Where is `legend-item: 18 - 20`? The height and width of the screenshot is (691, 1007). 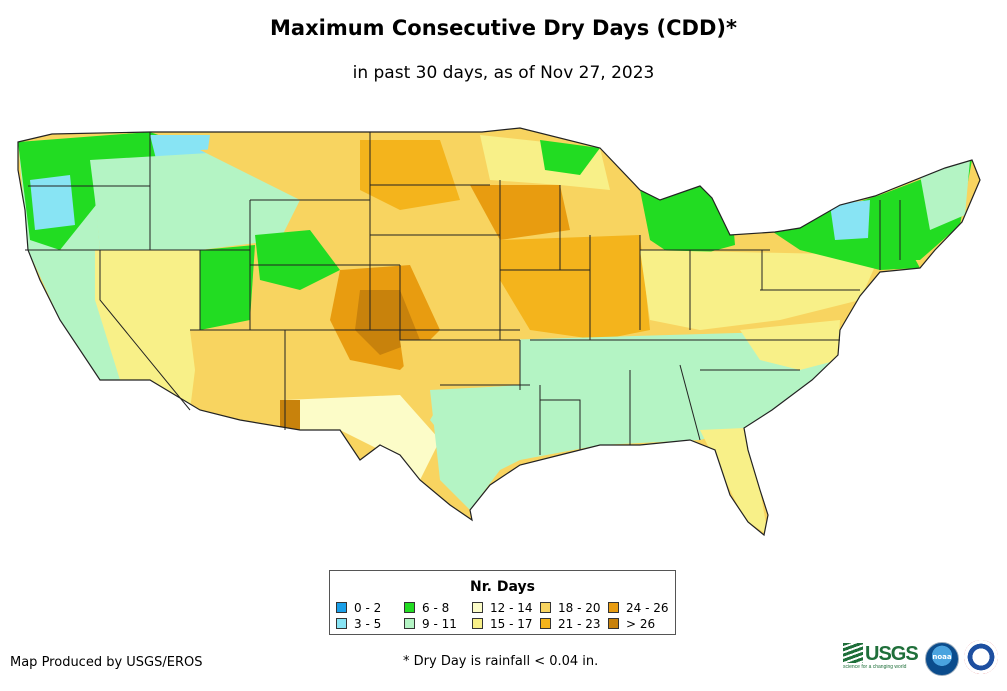 legend-item: 18 - 20 is located at coordinates (573, 608).